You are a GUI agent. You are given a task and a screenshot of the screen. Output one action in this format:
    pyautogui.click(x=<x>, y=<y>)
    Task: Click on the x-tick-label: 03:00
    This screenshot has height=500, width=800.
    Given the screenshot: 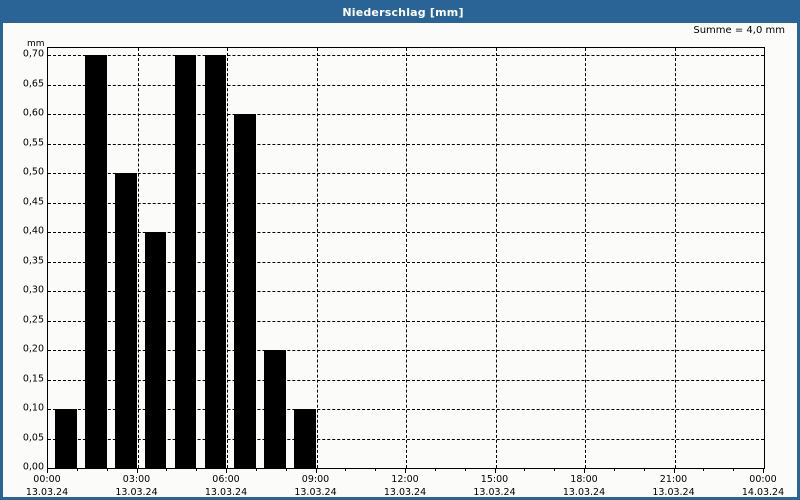 What is the action you would take?
    pyautogui.click(x=136, y=479)
    